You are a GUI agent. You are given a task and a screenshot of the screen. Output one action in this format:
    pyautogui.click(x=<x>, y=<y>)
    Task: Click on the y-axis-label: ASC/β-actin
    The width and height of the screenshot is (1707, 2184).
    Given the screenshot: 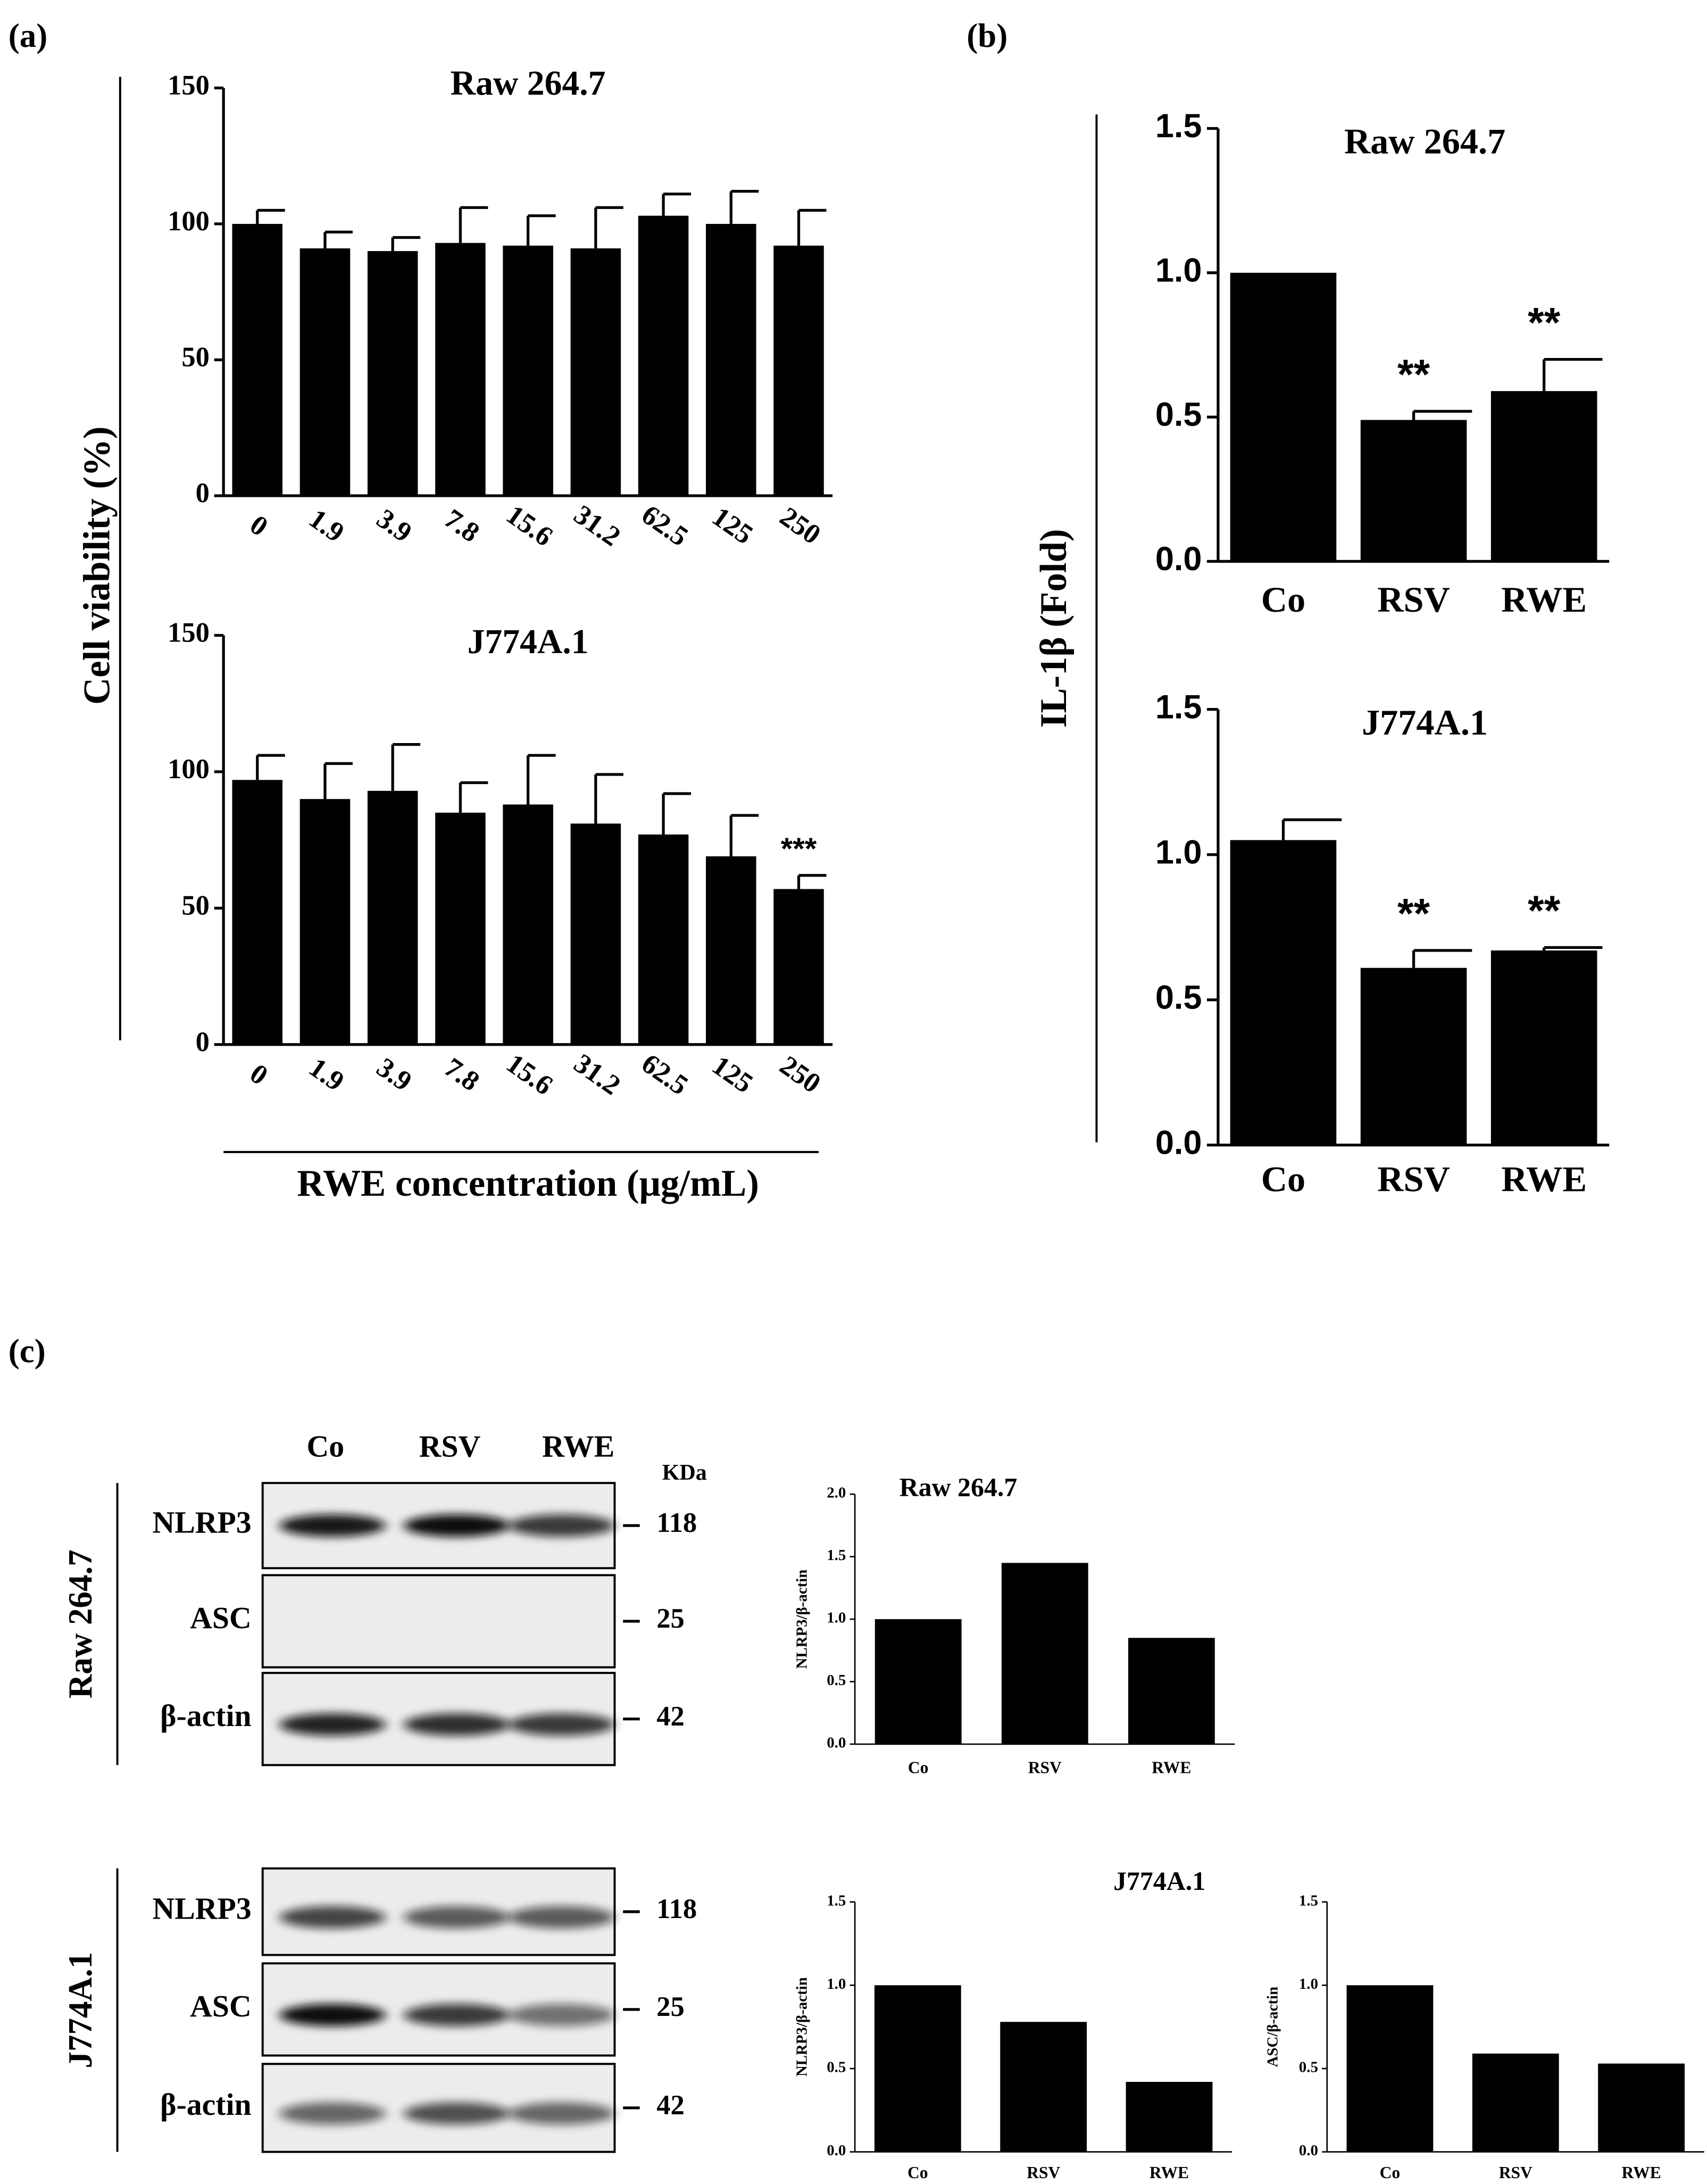 What is the action you would take?
    pyautogui.click(x=1272, y=2027)
    